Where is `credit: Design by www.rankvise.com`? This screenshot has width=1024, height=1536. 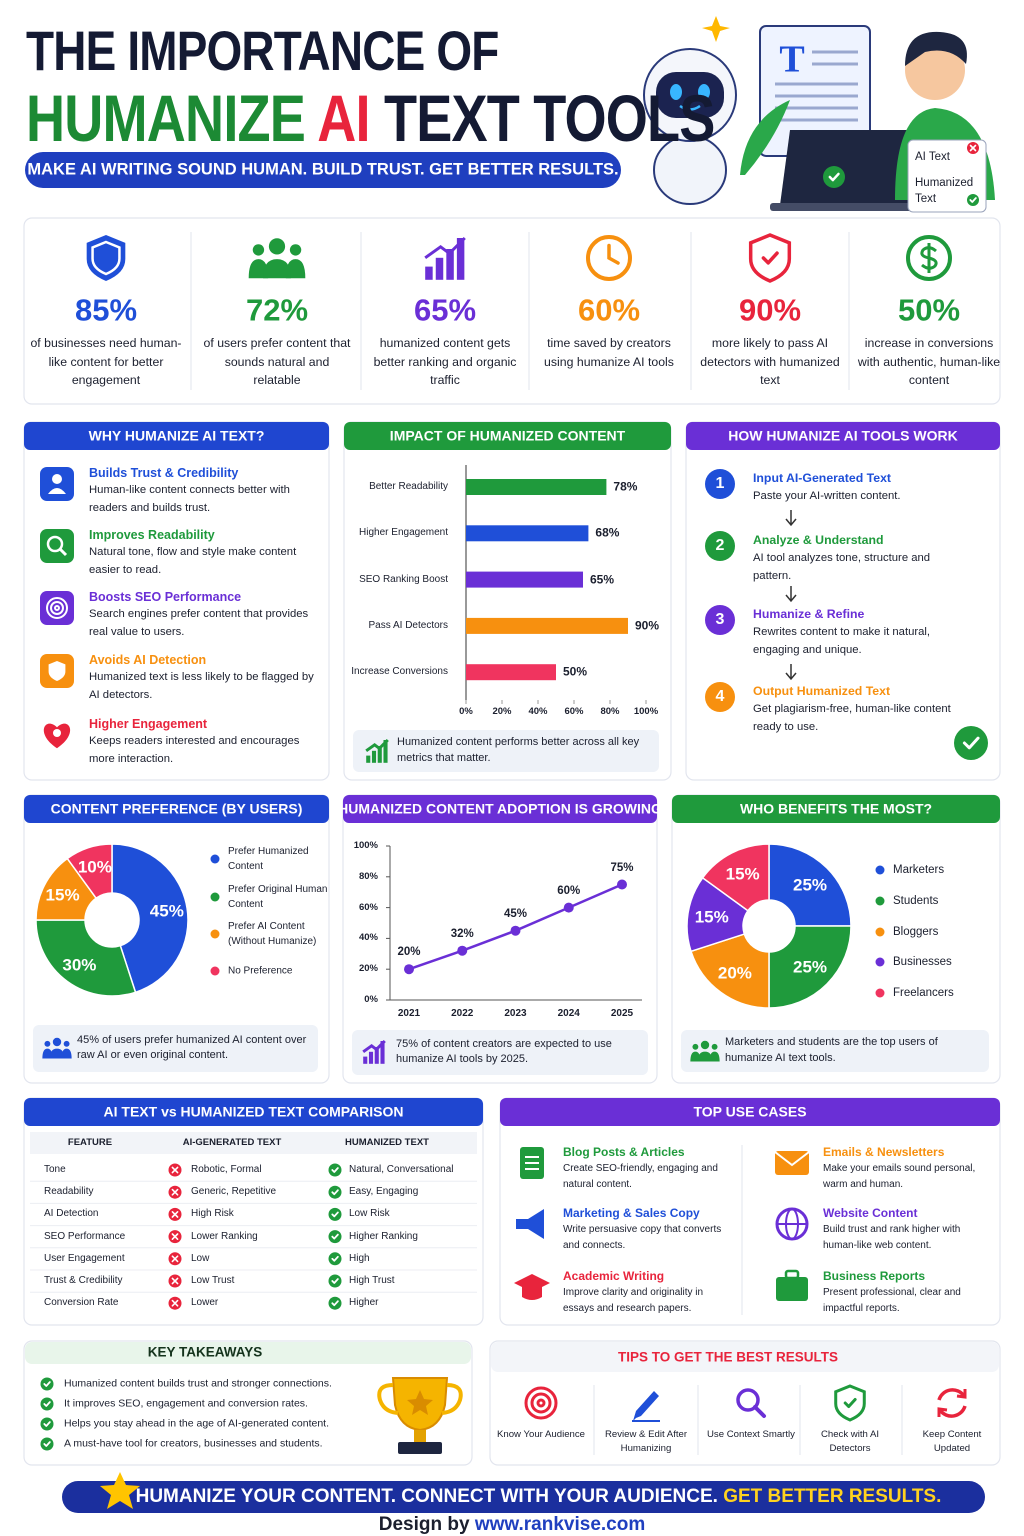
credit: Design by www.rankvise.com is located at coordinates (512, 1525).